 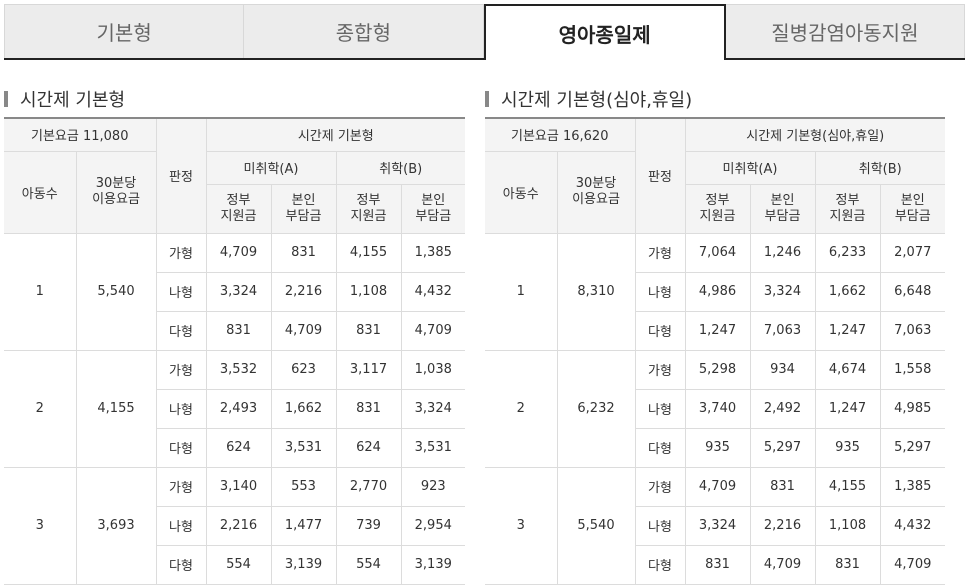 What do you see at coordinates (368, 447) in the screenshot?
I see `school-gov-cell: 624` at bounding box center [368, 447].